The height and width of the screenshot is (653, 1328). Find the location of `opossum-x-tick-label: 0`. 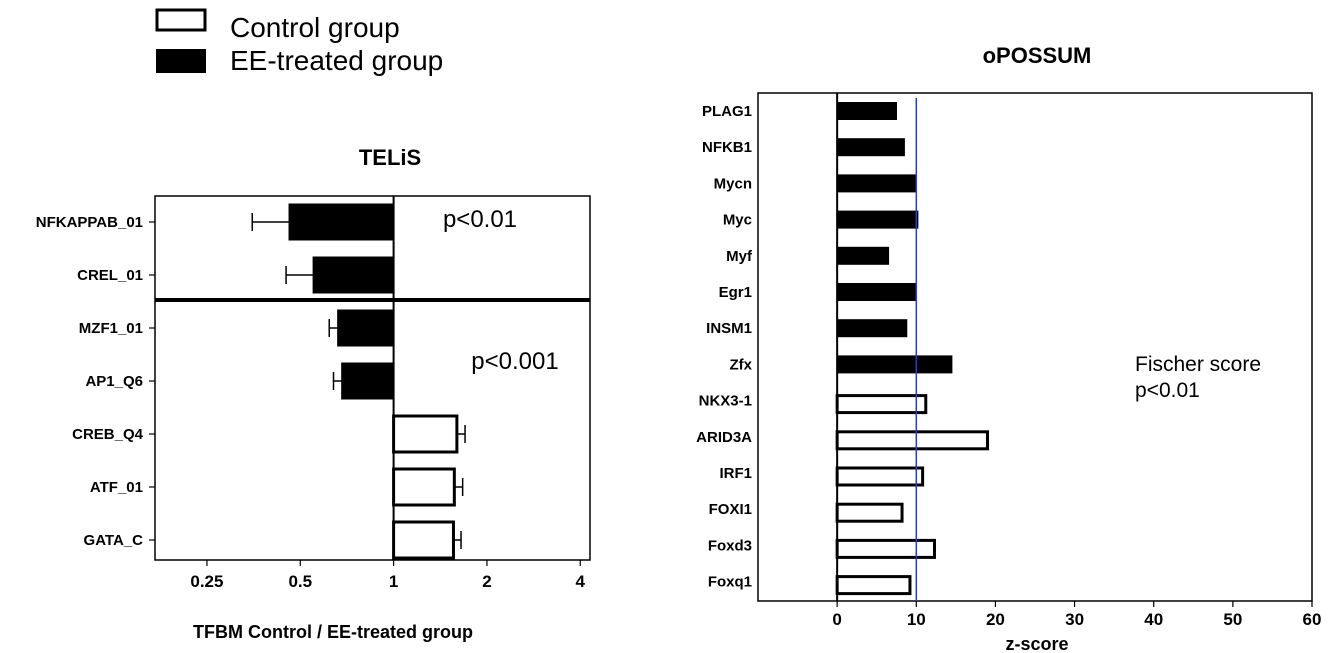

opossum-x-tick-label: 0 is located at coordinates (836, 619).